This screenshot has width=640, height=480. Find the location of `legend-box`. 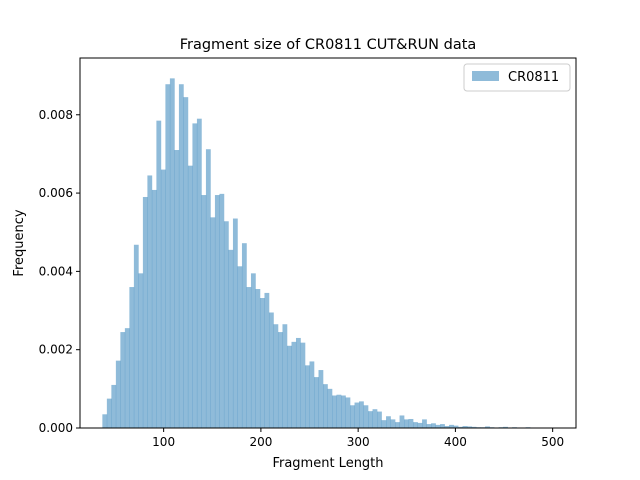

legend-box is located at coordinates (517, 77).